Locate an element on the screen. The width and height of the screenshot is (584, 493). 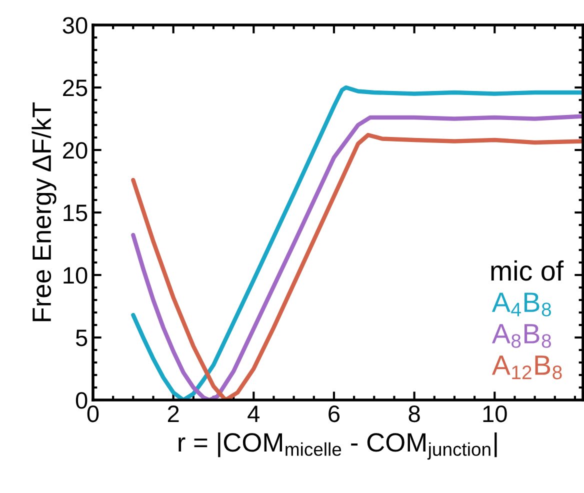
text: A$_{4}$B$_{8}$ is located at coordinates (521, 304).